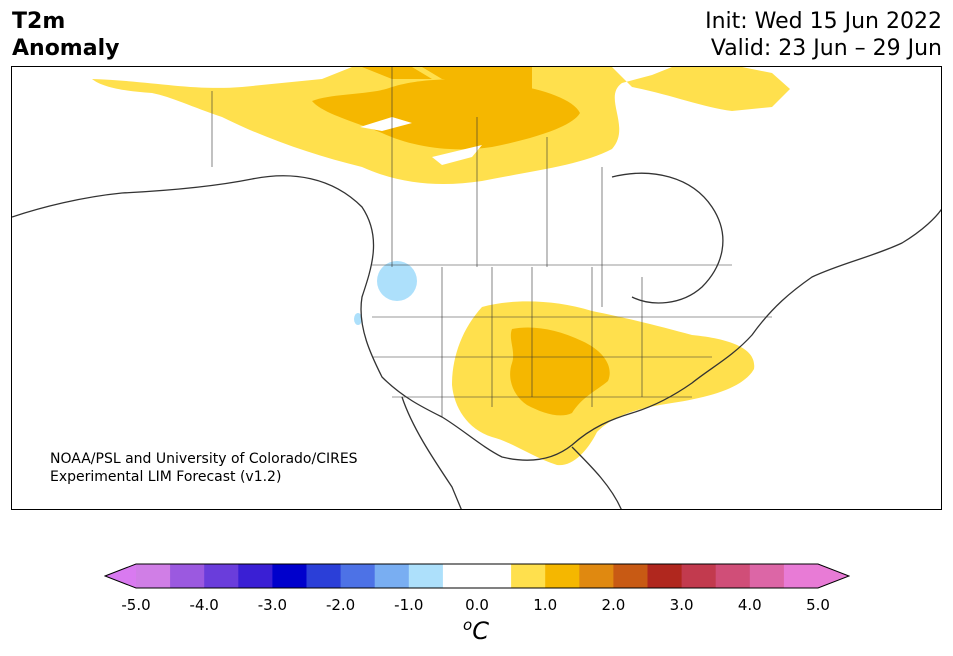  I want to click on colorbar-tick-label: 1.0, so click(545, 605).